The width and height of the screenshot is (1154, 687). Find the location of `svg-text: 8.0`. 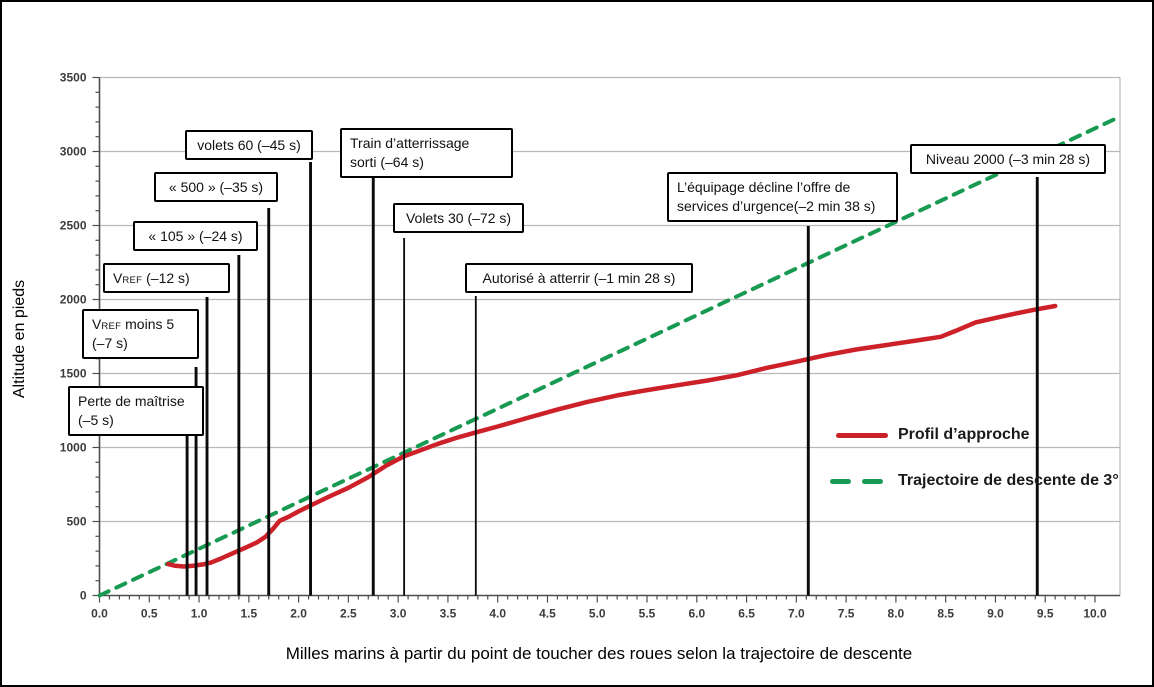

svg-text: 8.0 is located at coordinates (896, 614).